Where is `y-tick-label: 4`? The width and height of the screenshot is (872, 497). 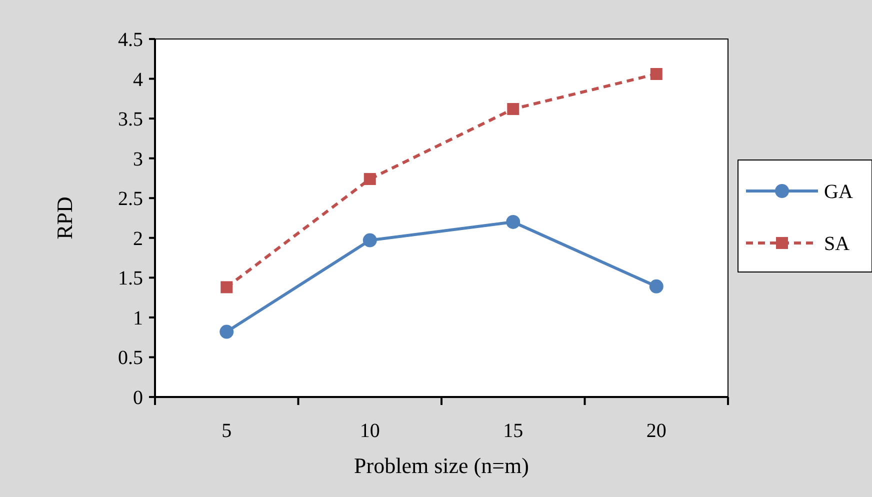 y-tick-label: 4 is located at coordinates (138, 79).